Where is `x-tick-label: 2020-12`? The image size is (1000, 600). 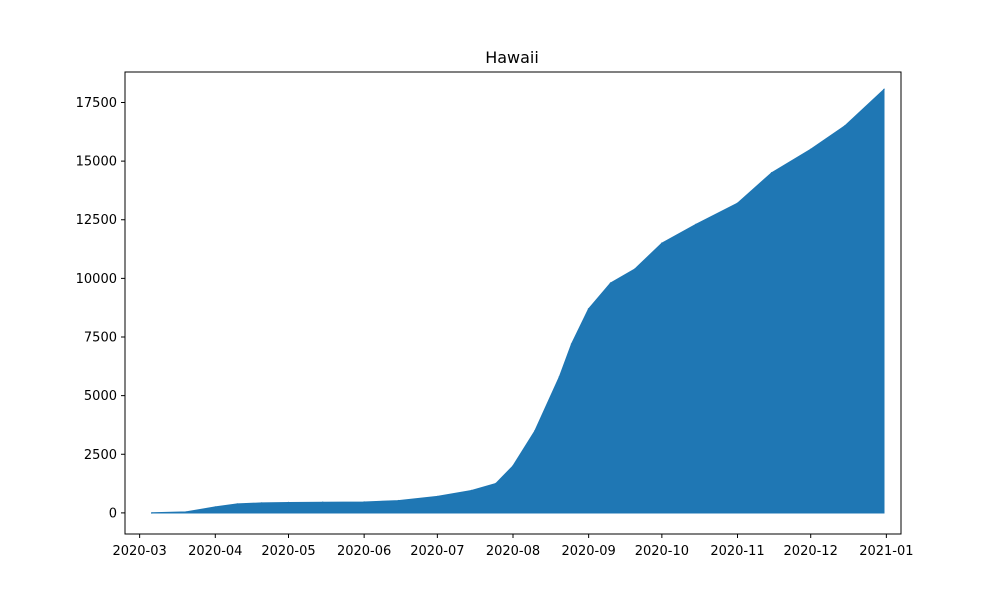 x-tick-label: 2020-12 is located at coordinates (811, 551).